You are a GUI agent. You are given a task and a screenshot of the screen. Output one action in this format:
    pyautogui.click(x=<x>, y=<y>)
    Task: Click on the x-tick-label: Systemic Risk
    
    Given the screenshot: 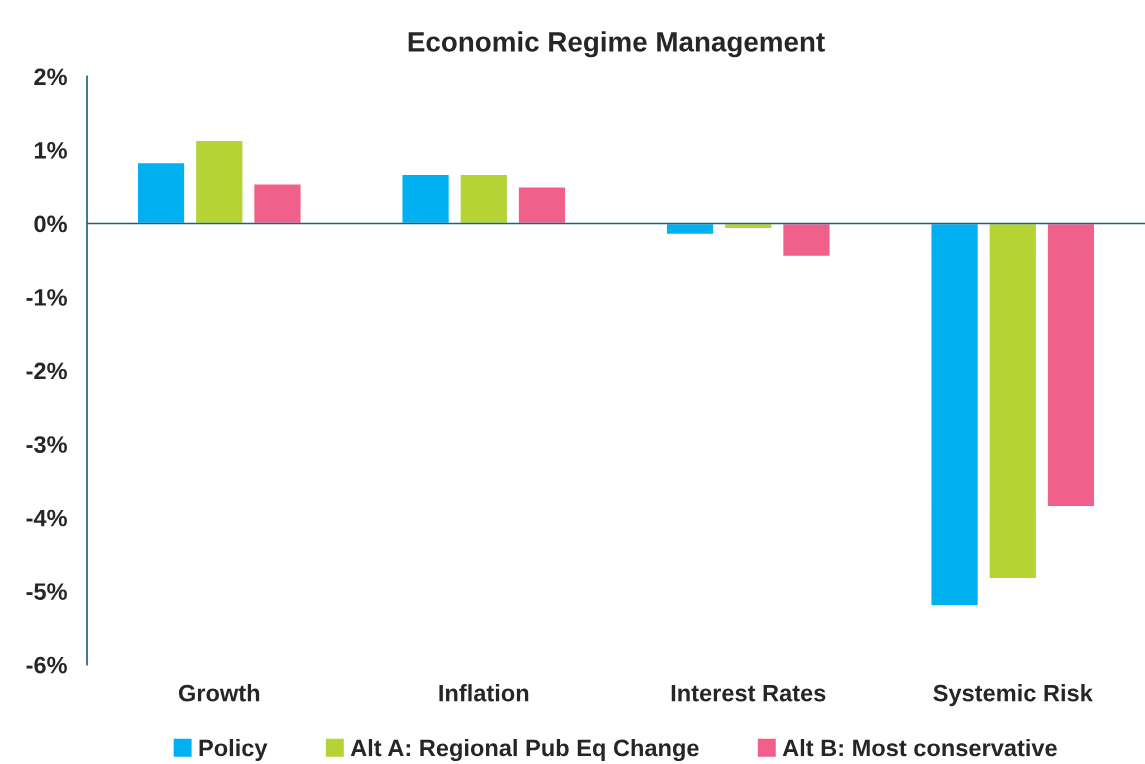 What is the action you would take?
    pyautogui.click(x=1013, y=695)
    